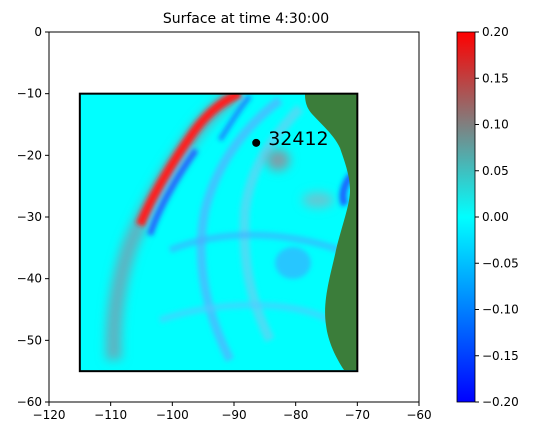  Describe the element at coordinates (29, 94) in the screenshot. I see `y-tick-label: −10` at that location.